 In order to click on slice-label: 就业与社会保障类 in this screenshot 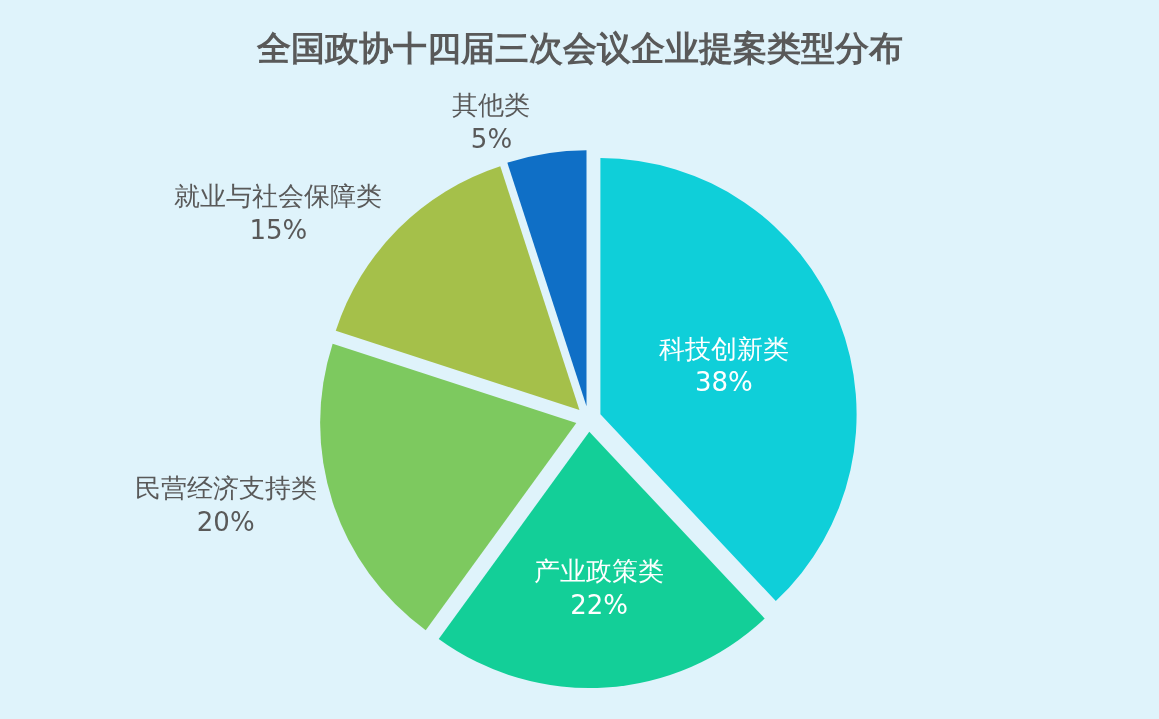, I will do `click(278, 195)`.